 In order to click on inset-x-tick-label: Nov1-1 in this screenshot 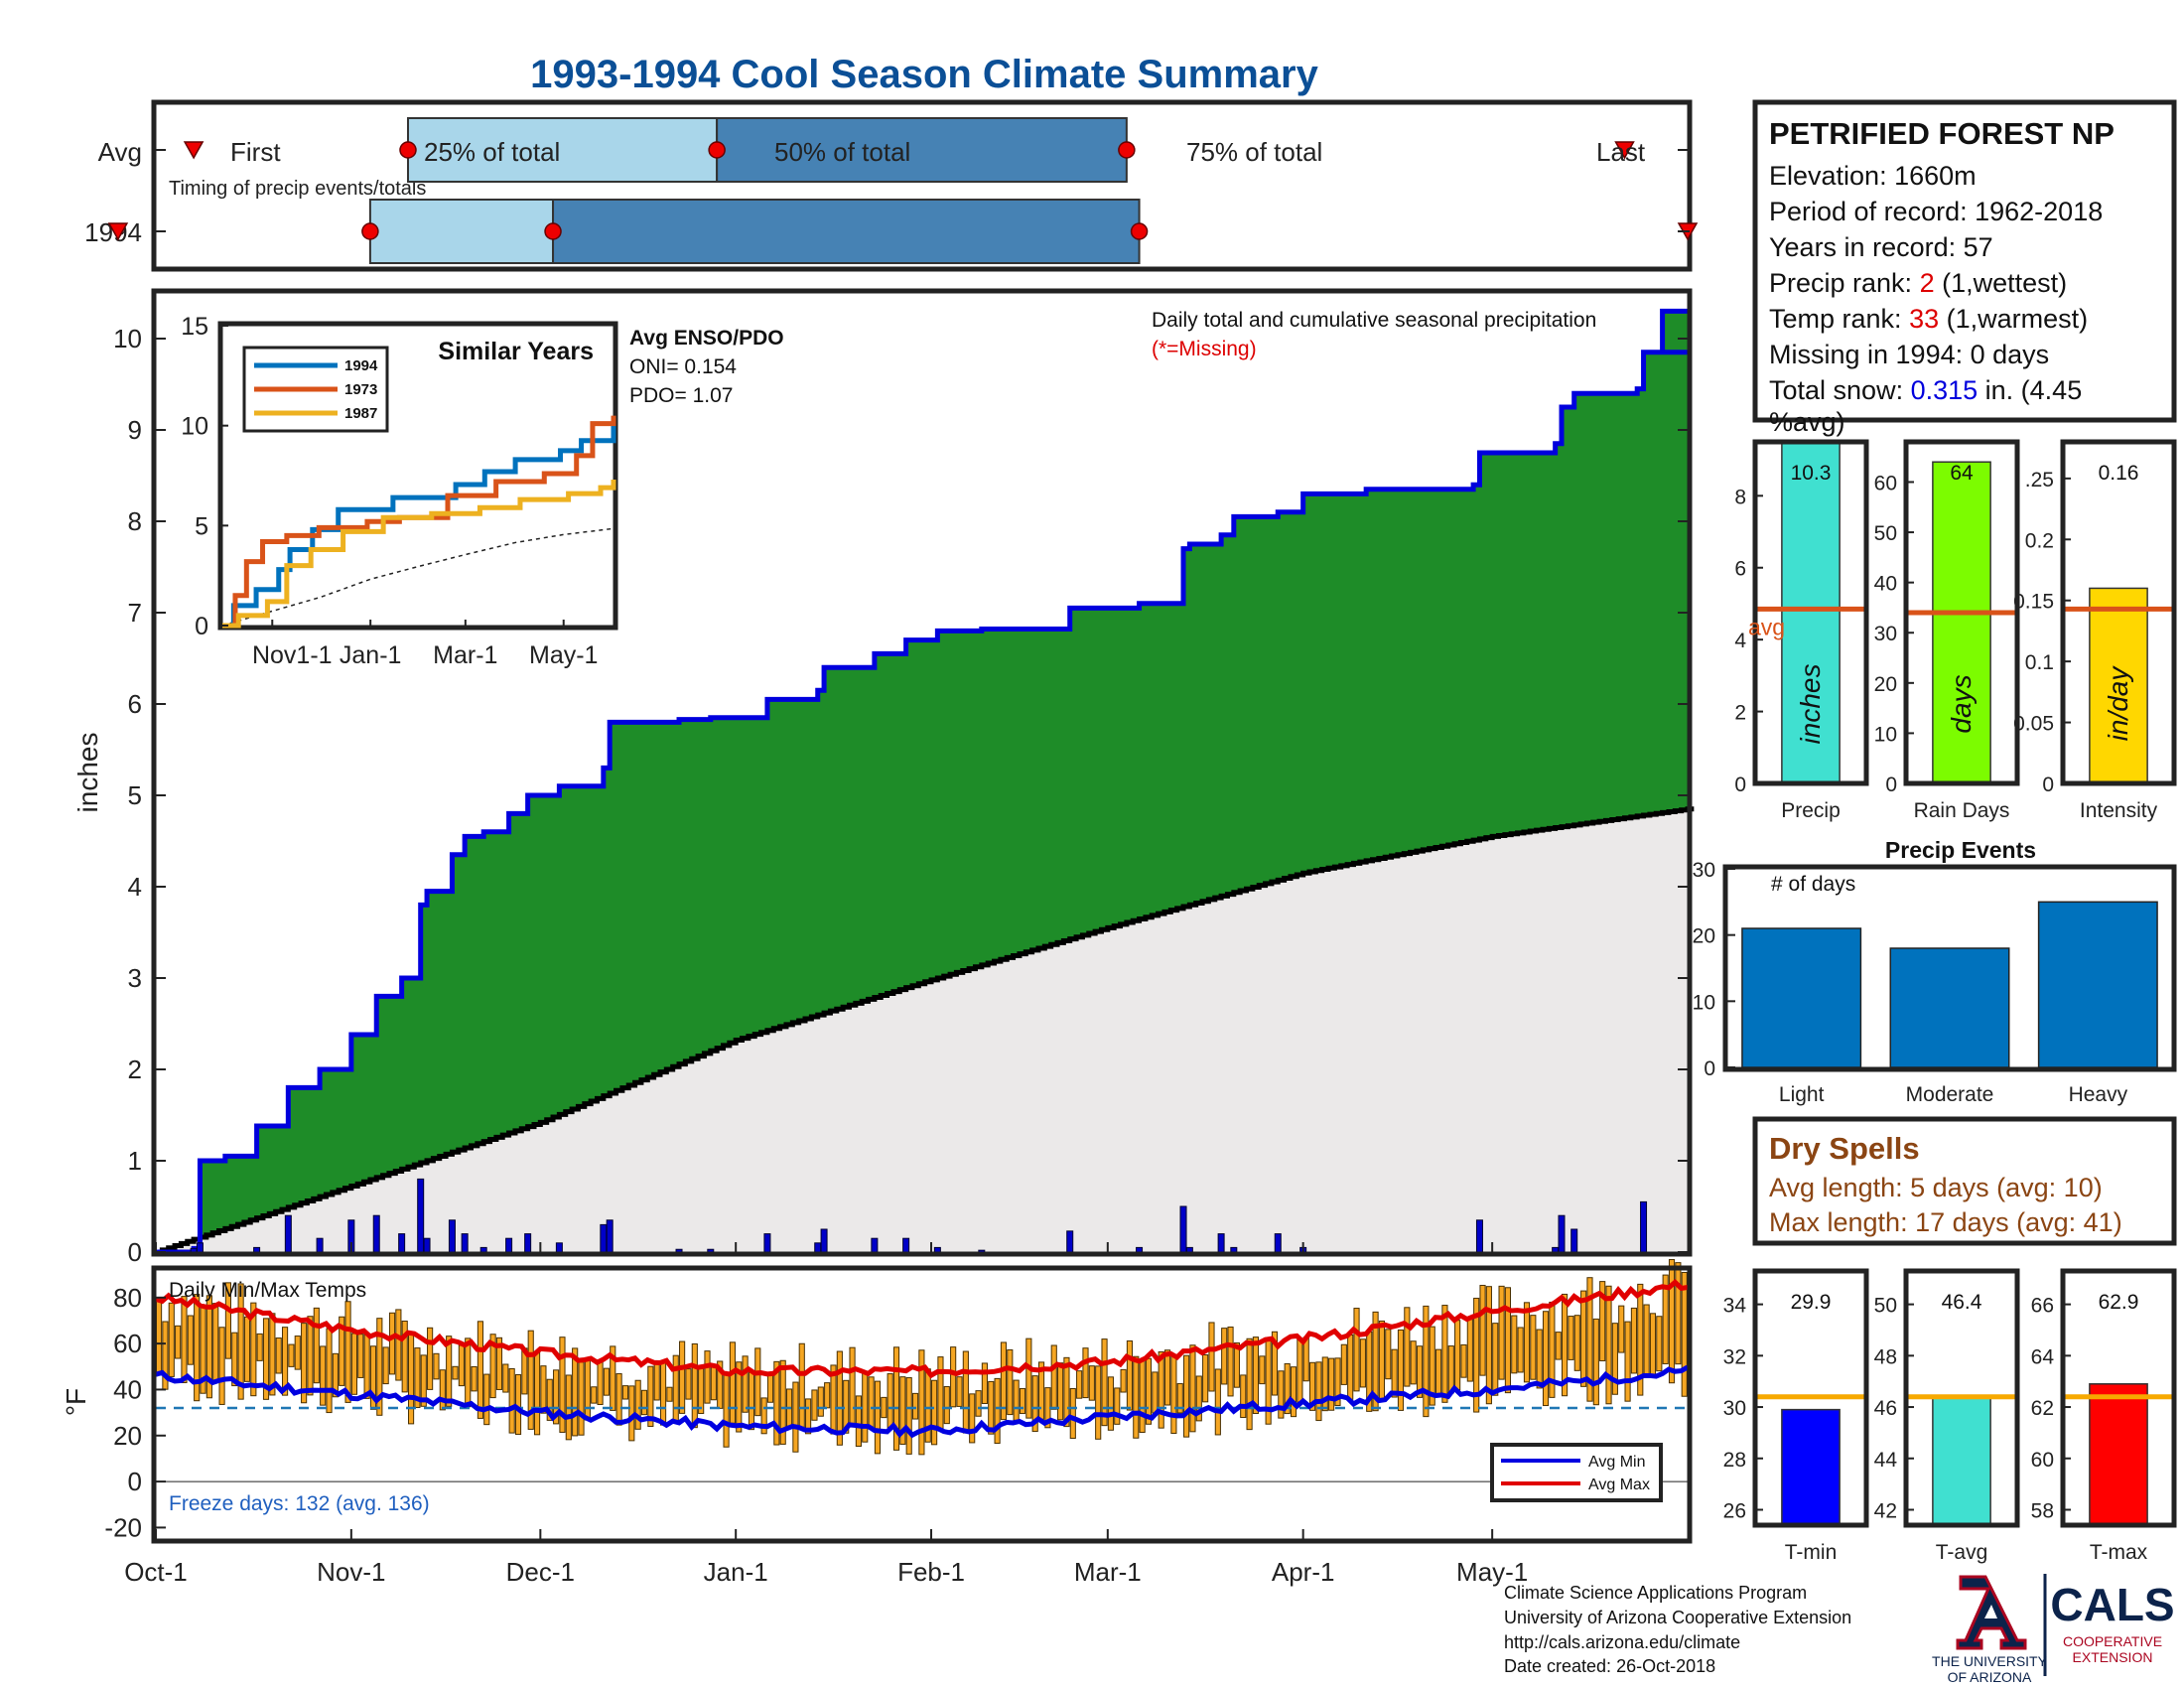, I will do `click(292, 655)`.